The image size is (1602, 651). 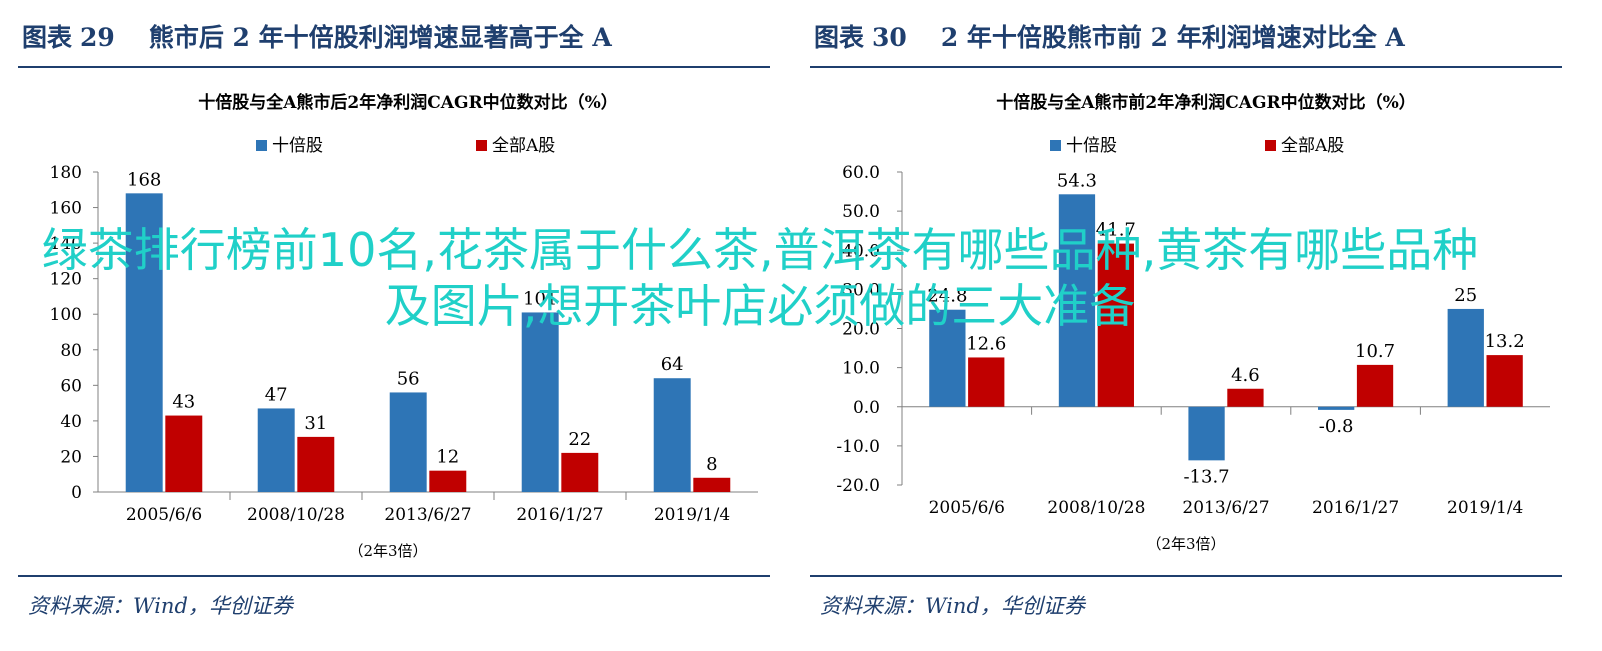 What do you see at coordinates (1505, 341) in the screenshot?
I see `data-label: 13.2` at bounding box center [1505, 341].